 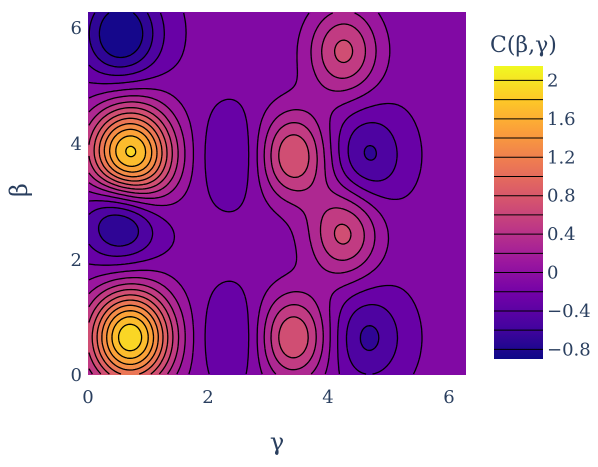 I want to click on colorbar-level-lines, so click(x=518, y=214).